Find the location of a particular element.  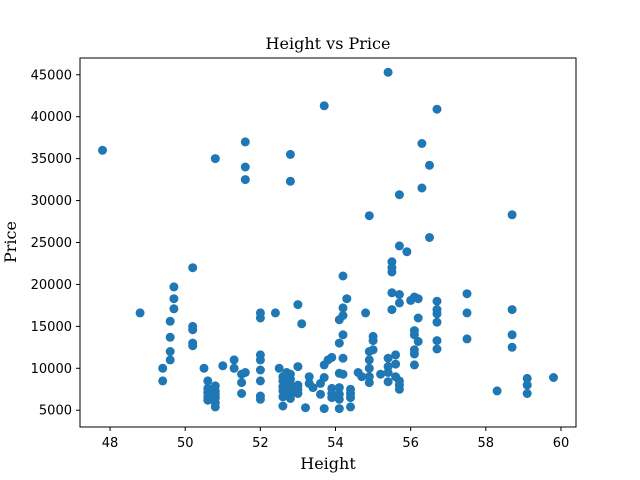

y-tick-label: 35000 is located at coordinates (51, 159).